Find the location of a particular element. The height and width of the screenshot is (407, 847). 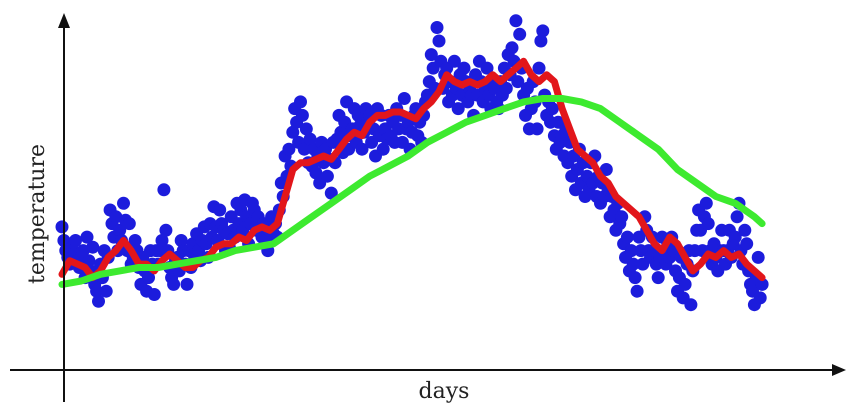

y-axis-arrow-icon is located at coordinates (64, 20).